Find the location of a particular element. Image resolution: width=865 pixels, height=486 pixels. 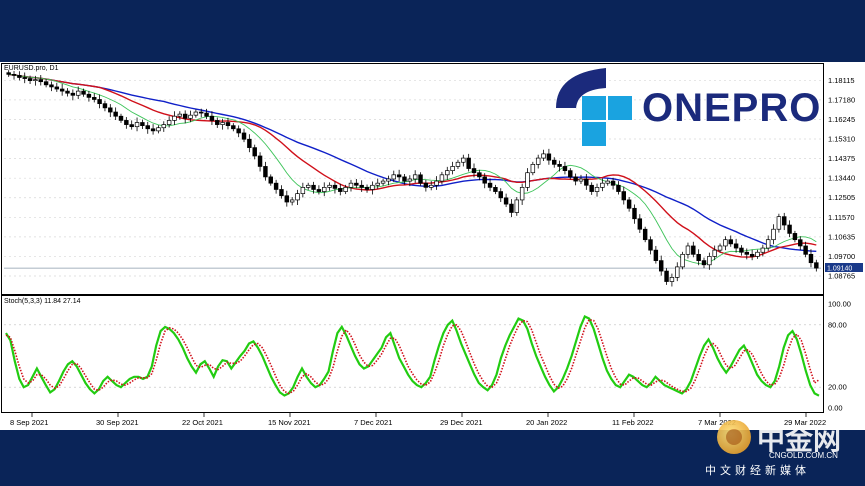

x-tick-label: 22 Oct 2021 is located at coordinates (202, 422).